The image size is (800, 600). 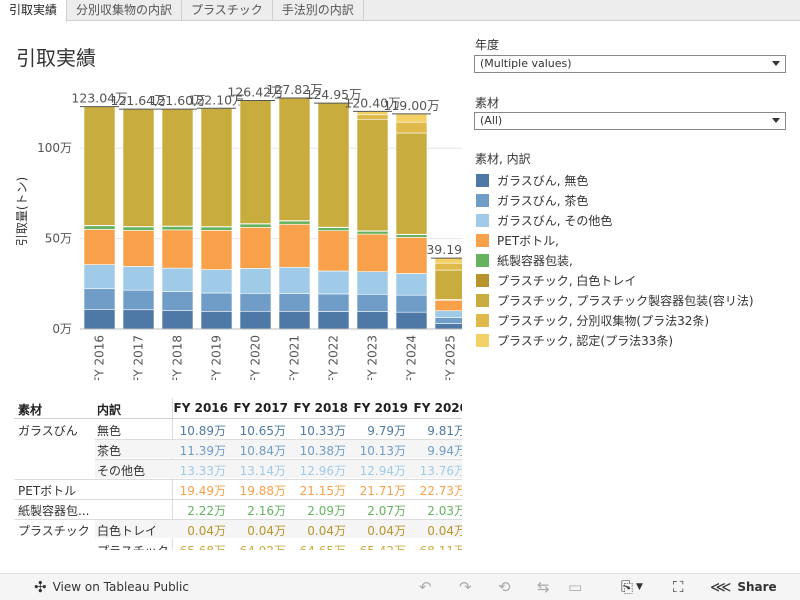 I want to click on table-cell: 0.04万, so click(x=444, y=531).